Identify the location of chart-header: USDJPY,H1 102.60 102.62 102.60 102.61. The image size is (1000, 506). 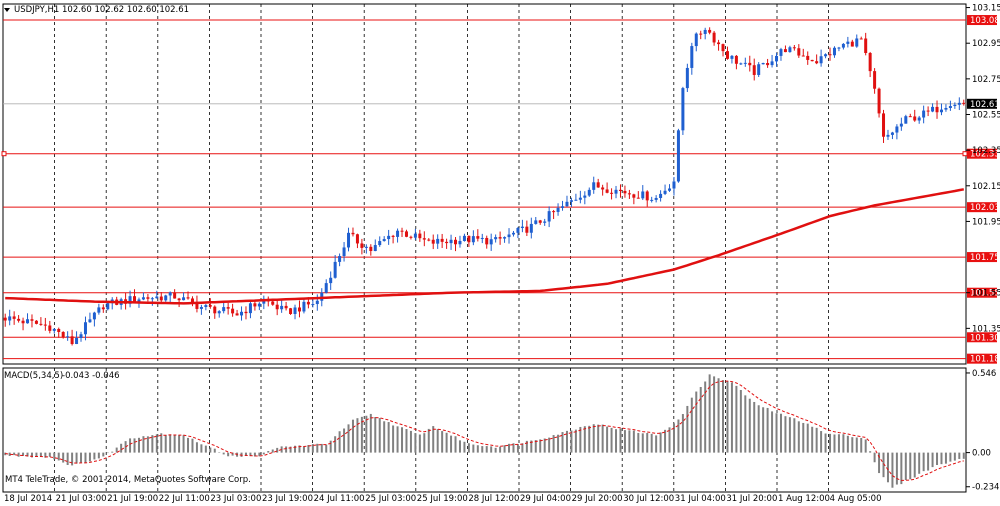
(96, 10).